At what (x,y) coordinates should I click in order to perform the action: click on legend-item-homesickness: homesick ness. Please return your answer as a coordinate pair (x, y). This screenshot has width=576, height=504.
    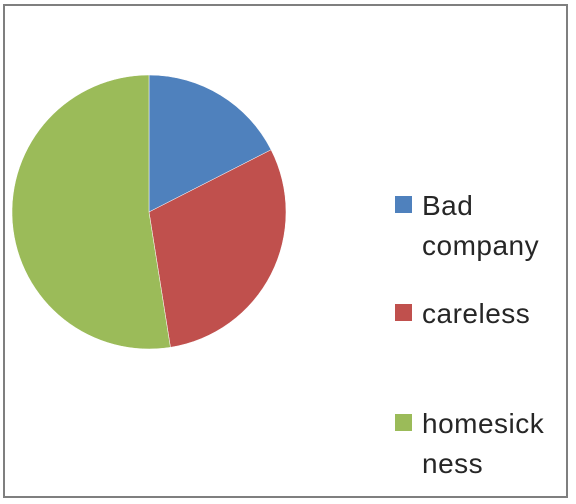
    Looking at the image, I should click on (481, 444).